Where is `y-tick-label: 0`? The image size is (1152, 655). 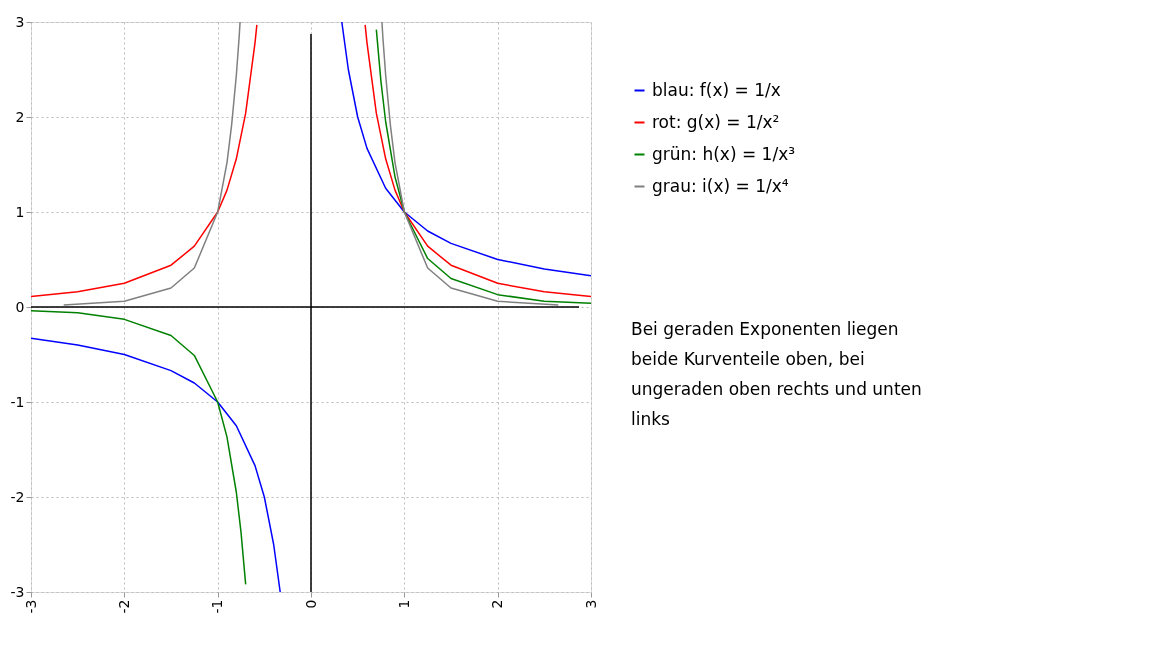 y-tick-label: 0 is located at coordinates (20, 306).